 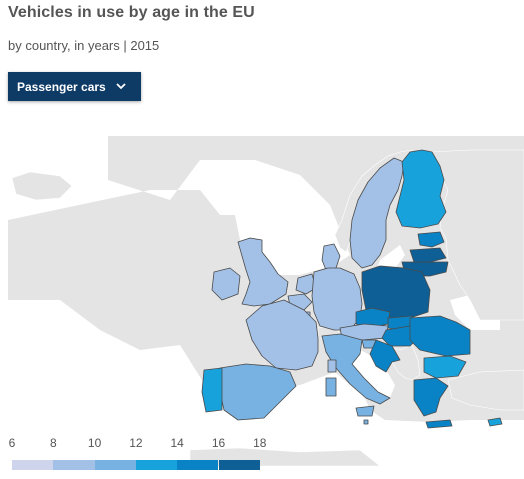 What do you see at coordinates (366, 422) in the screenshot?
I see `country-malta` at bounding box center [366, 422].